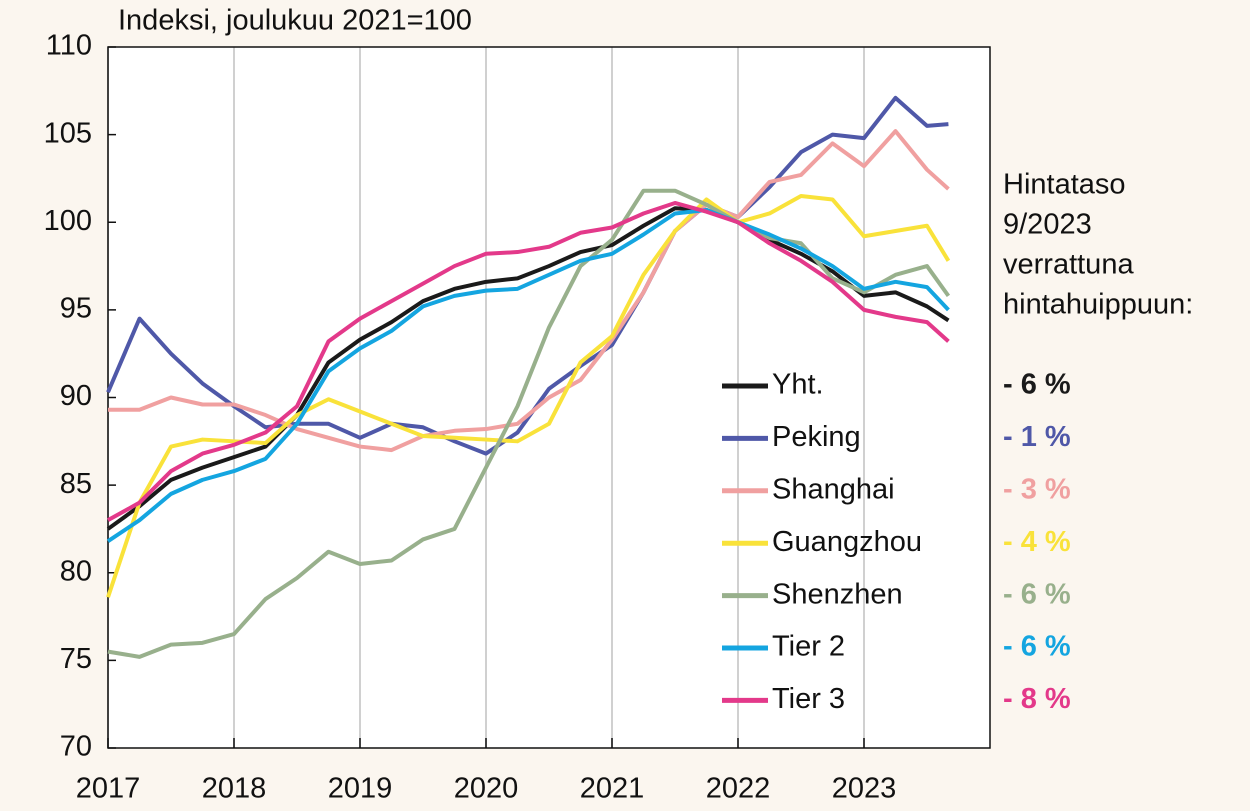 Image resolution: width=1250 pixels, height=811 pixels. Describe the element at coordinates (234, 789) in the screenshot. I see `x-tick-label: 2018` at that location.